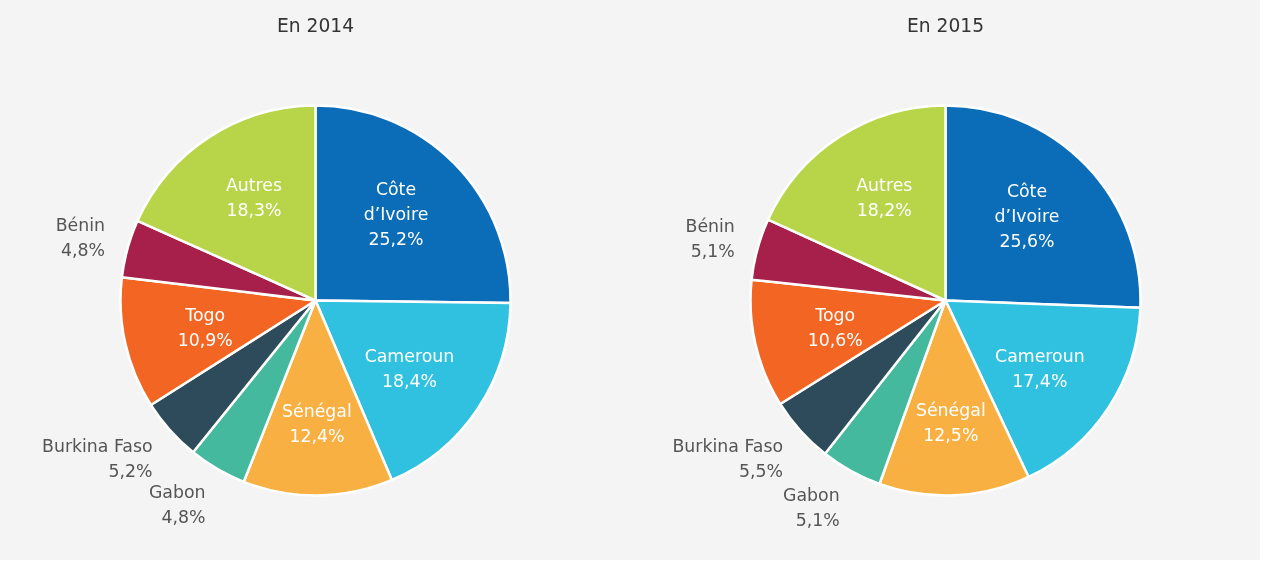 The height and width of the screenshot is (570, 1280). Describe the element at coordinates (315, 25) in the screenshot. I see `chart-title: En 2014` at that location.